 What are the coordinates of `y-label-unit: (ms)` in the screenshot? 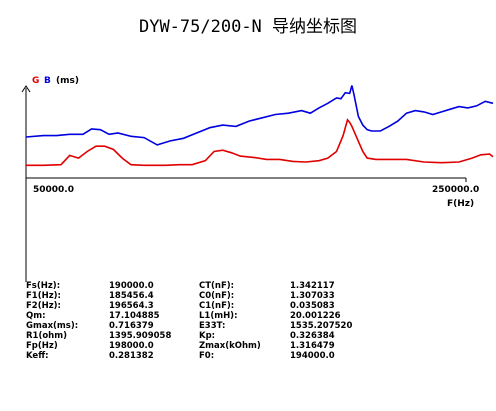 It's located at (67, 81).